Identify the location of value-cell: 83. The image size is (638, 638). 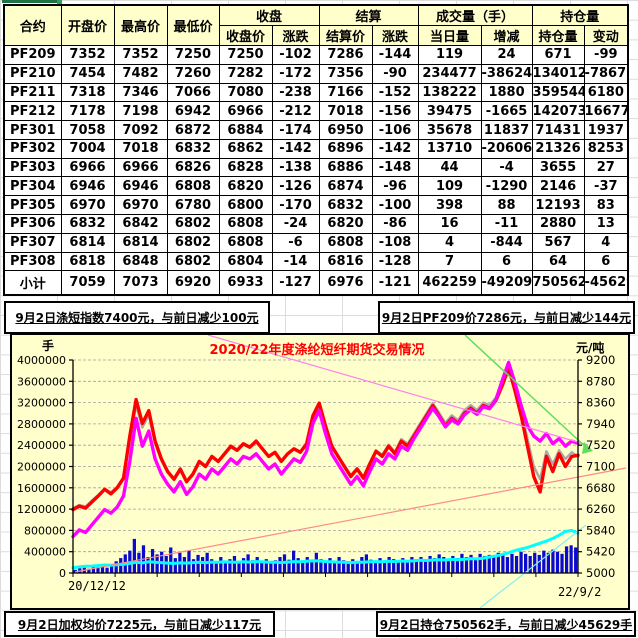
(606, 205).